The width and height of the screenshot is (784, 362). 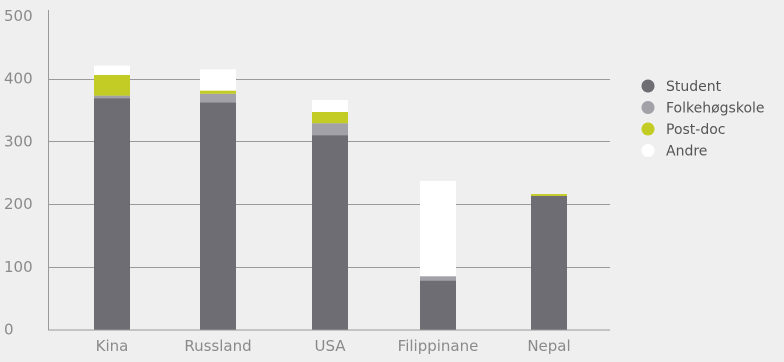 I want to click on legend-label-folkeh-gskole: Folkehøgskole, so click(x=715, y=109).